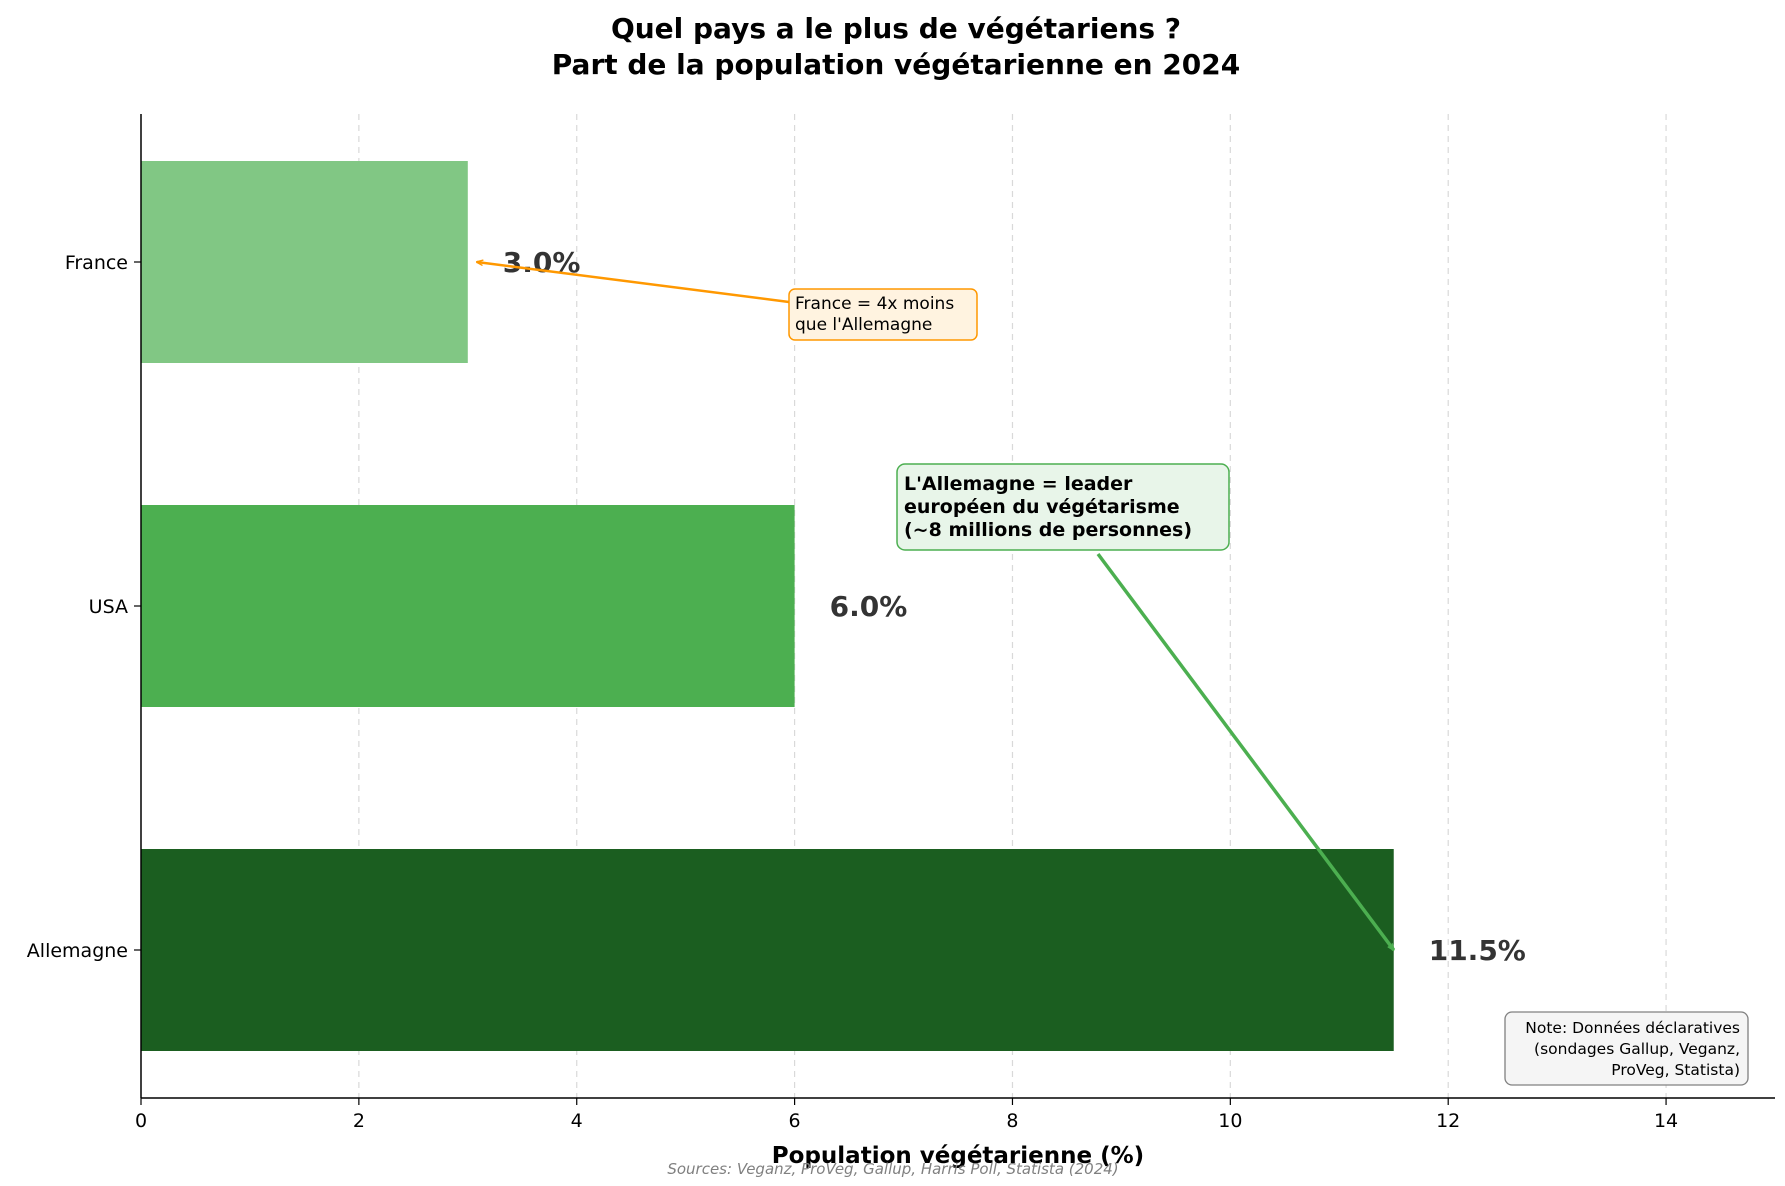 Image resolution: width=1785 pixels, height=1186 pixels. Describe the element at coordinates (1675, 1070) in the screenshot. I see `note-text: ProVeg, Statista)` at that location.